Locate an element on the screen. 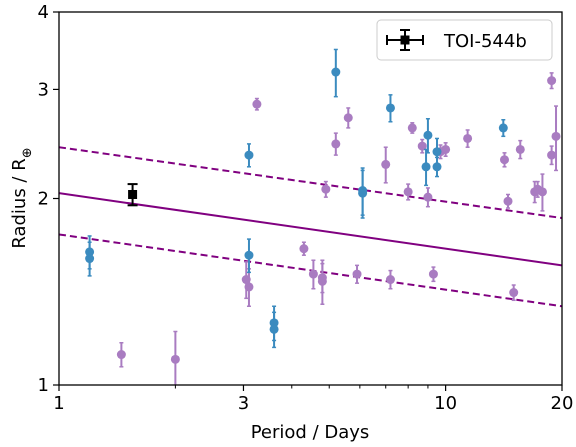  purple-point-6-marker is located at coordinates (313, 274).